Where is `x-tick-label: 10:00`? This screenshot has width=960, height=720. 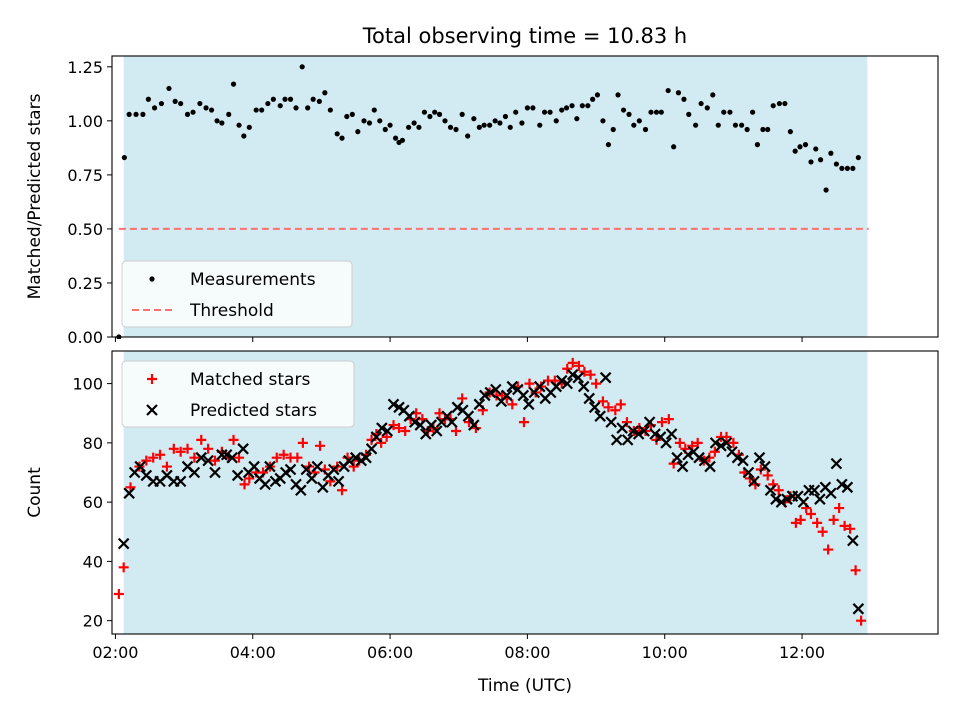
x-tick-label: 10:00 is located at coordinates (665, 652).